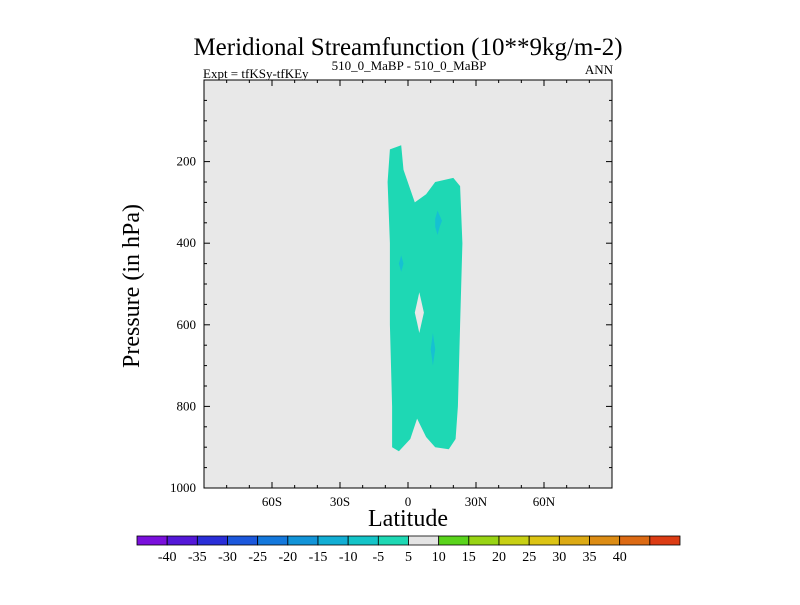  I want to click on colorbar-label: -30, so click(227, 557).